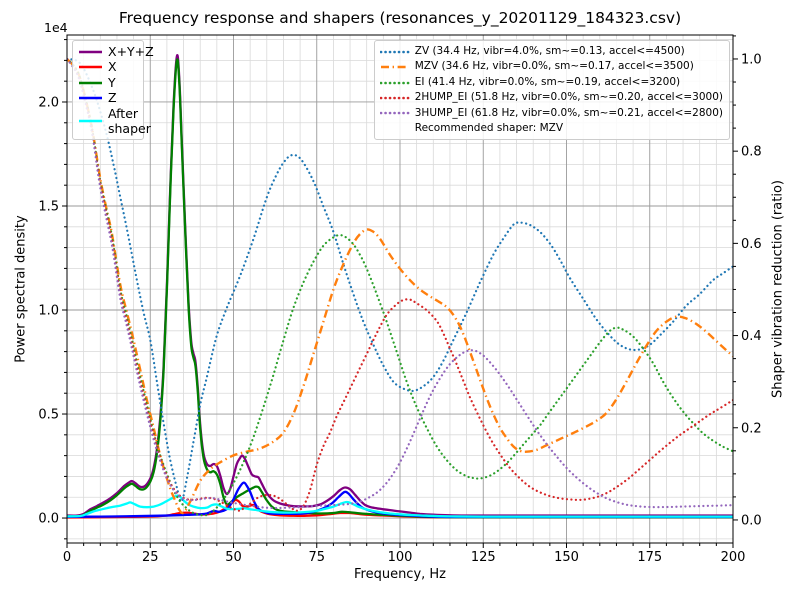 The height and width of the screenshot is (600, 800). Describe the element at coordinates (150, 557) in the screenshot. I see `x-tick-label: 25` at that location.